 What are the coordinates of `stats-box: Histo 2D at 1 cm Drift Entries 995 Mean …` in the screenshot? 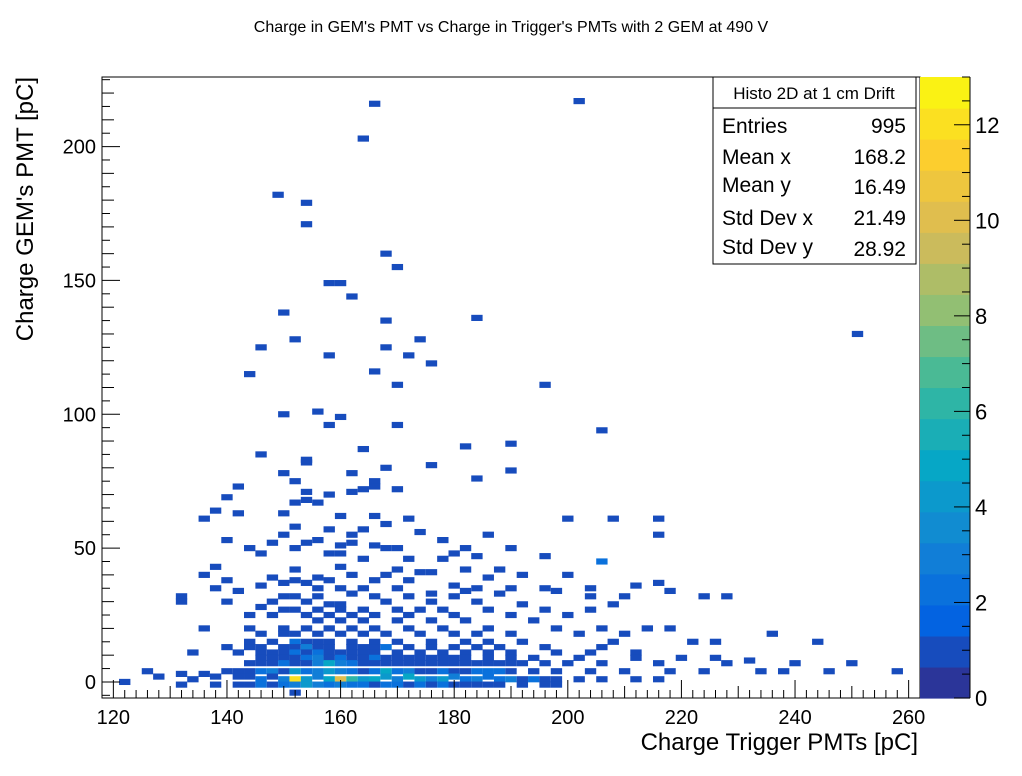 It's located at (814, 170).